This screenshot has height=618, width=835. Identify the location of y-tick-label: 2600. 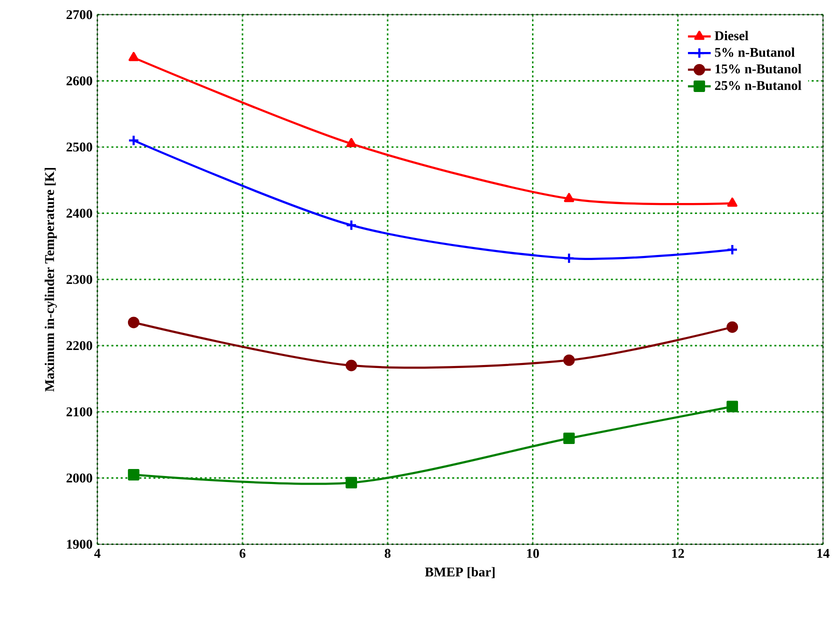
(79, 81).